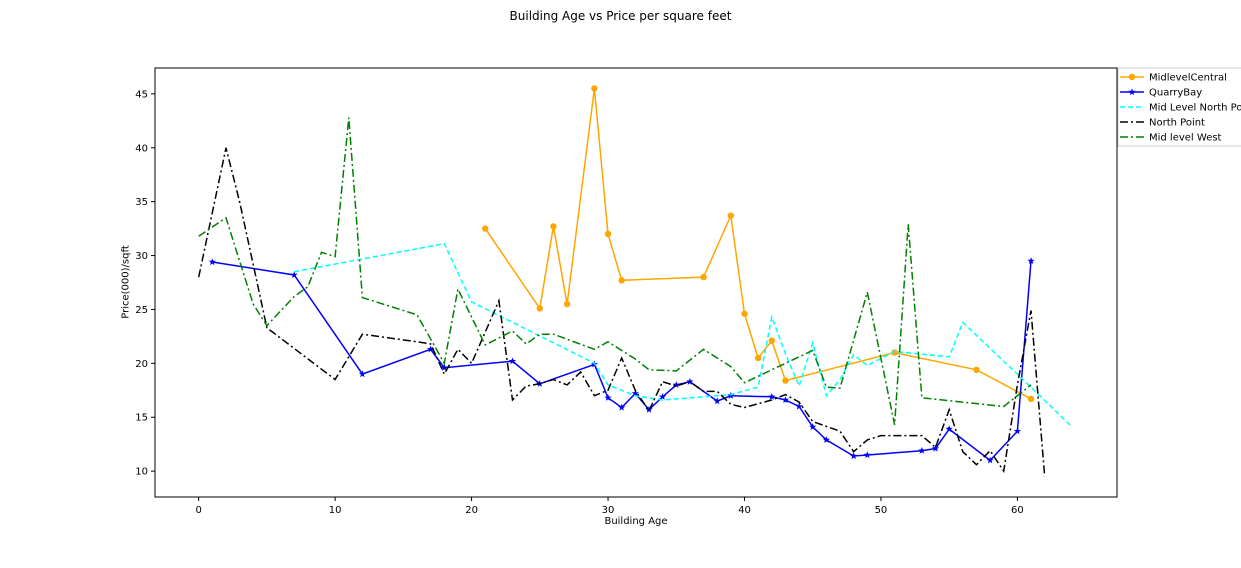 This screenshot has width=1241, height=568. Describe the element at coordinates (1195, 108) in the screenshot. I see `legend-label: Mid Level North Point` at that location.